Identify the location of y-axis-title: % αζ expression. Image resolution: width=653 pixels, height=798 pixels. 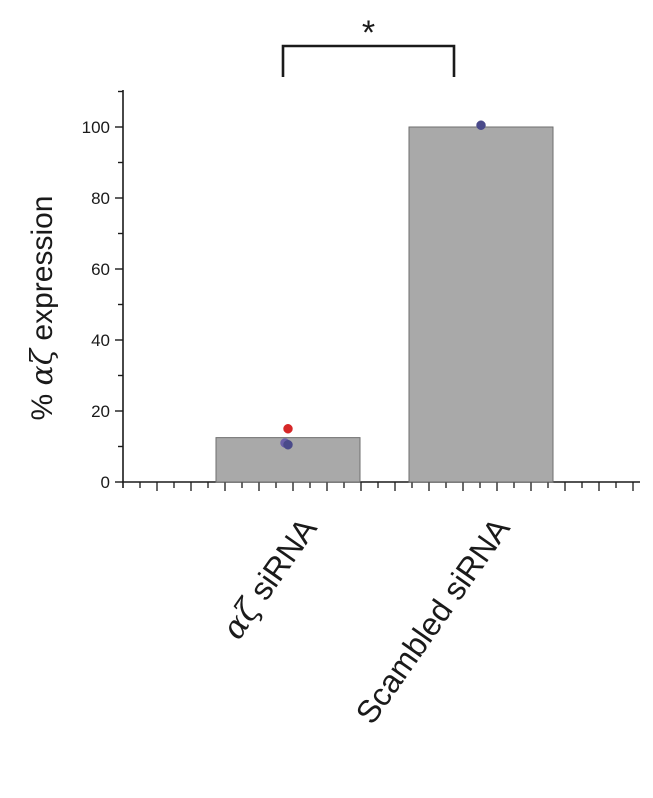
(42, 308).